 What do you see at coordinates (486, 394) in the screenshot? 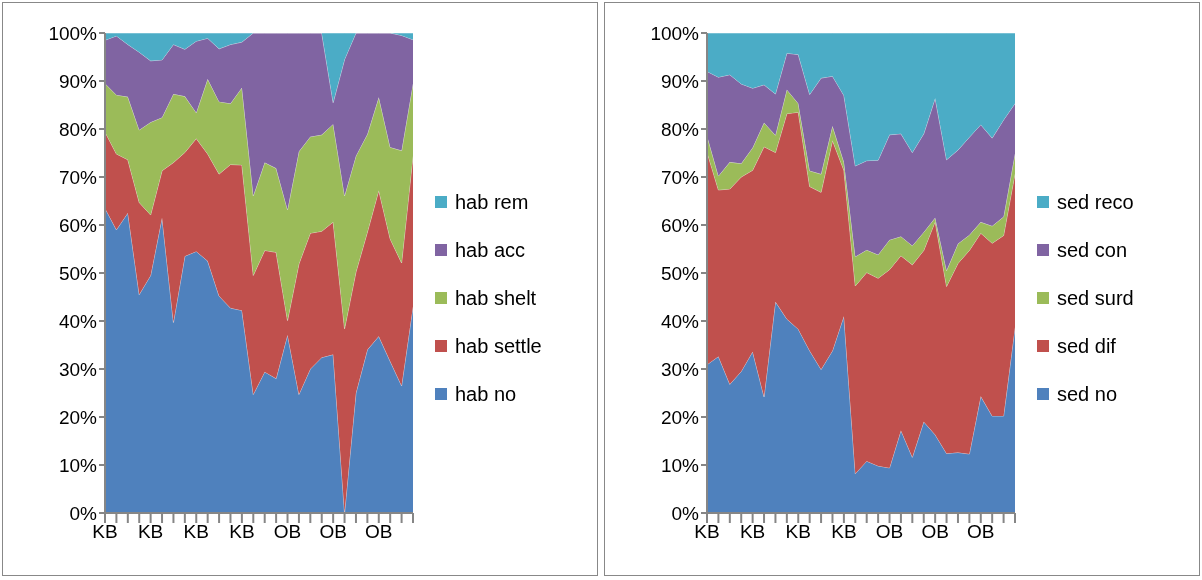
I see `legend-label: hab no` at bounding box center [486, 394].